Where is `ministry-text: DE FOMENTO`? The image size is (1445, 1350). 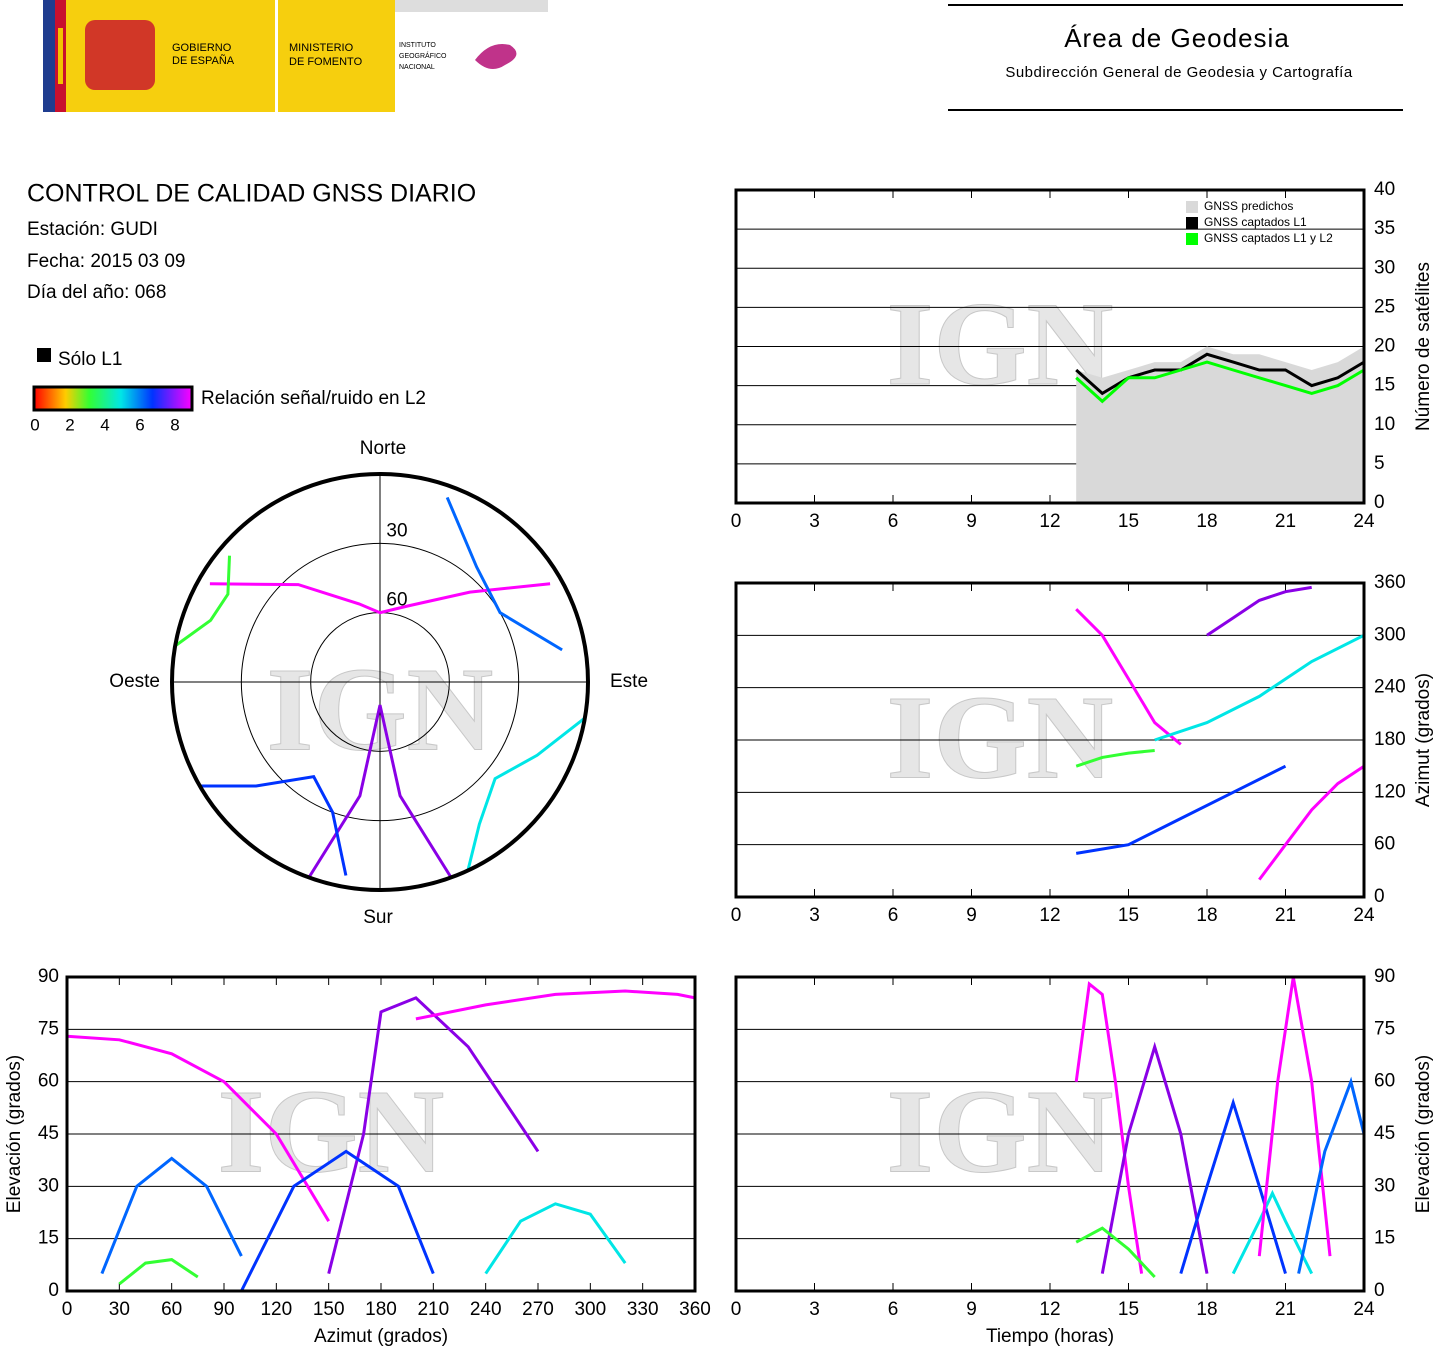
ministry-text: DE FOMENTO is located at coordinates (326, 62).